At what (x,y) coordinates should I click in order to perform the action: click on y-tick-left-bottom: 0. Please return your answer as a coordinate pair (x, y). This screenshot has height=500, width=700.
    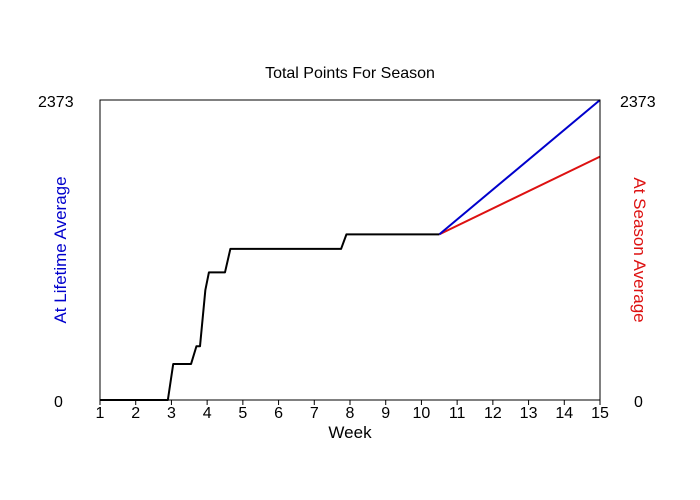
    Looking at the image, I should click on (58, 402).